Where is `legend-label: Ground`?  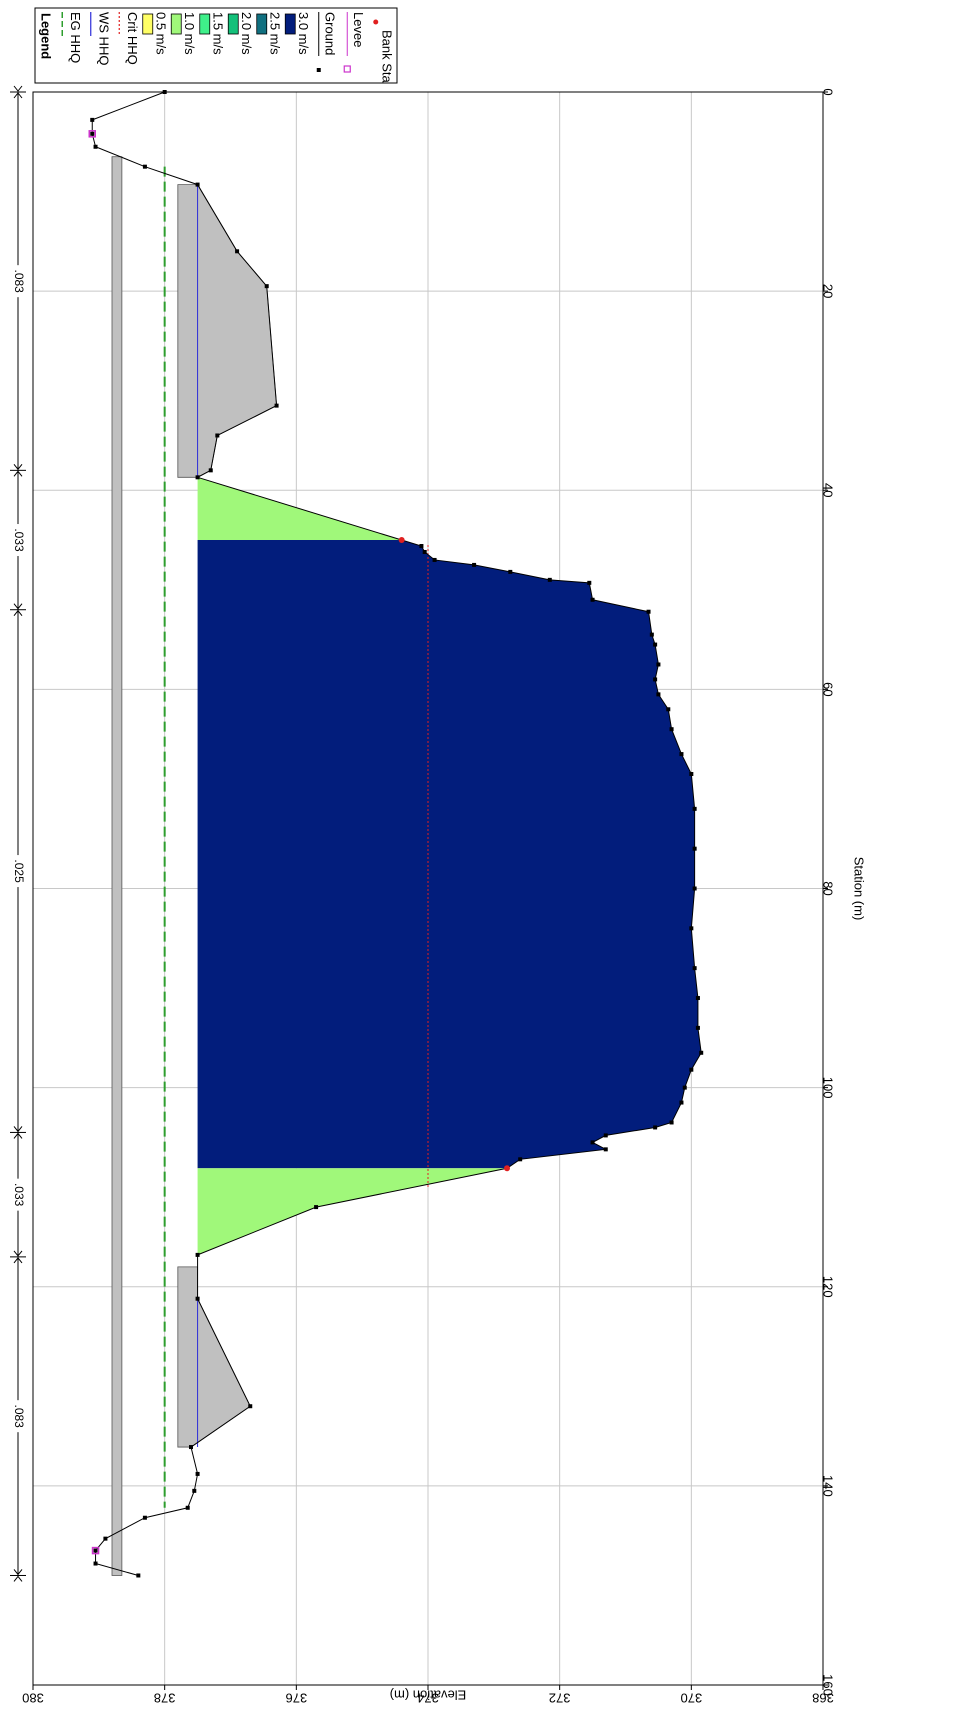
legend-label: Ground is located at coordinates (329, 33).